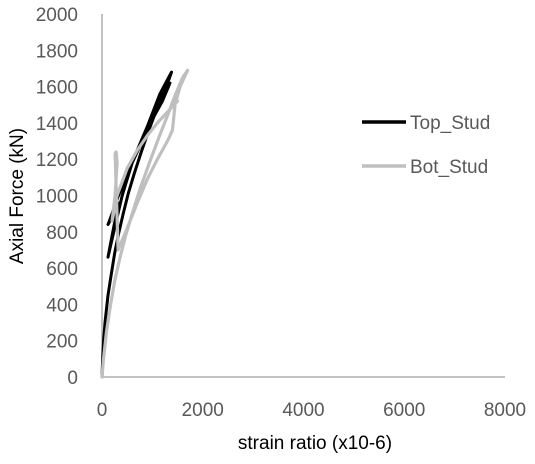  Describe the element at coordinates (62, 269) in the screenshot. I see `y-tick-label: 600` at that location.